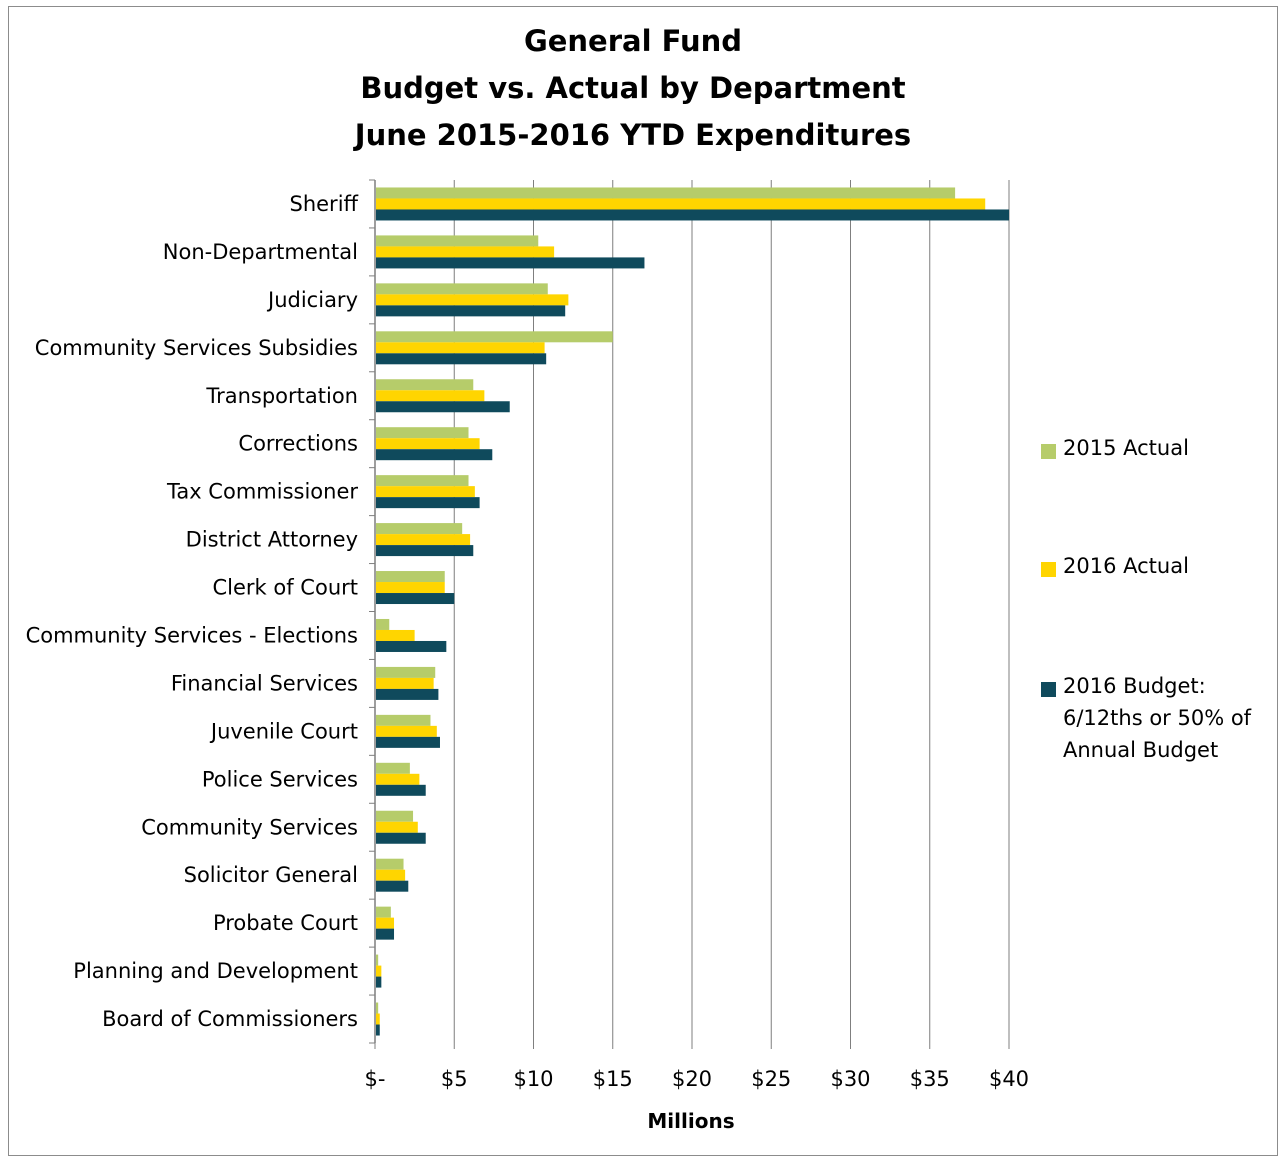 Image resolution: width=1283 pixels, height=1156 pixels. Describe the element at coordinates (285, 923) in the screenshot. I see `category-label: Probate Court` at that location.